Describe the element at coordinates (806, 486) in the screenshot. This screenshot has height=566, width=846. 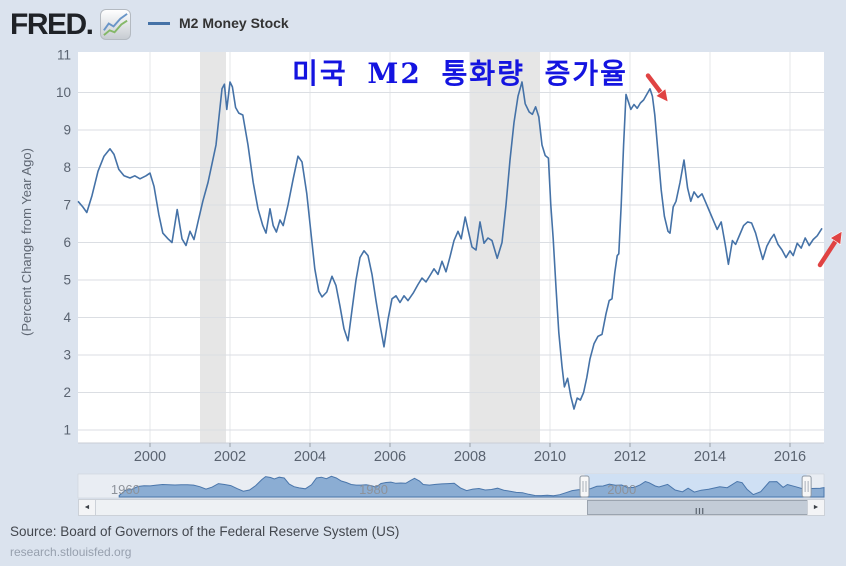
I see `overview-handle-right` at that location.